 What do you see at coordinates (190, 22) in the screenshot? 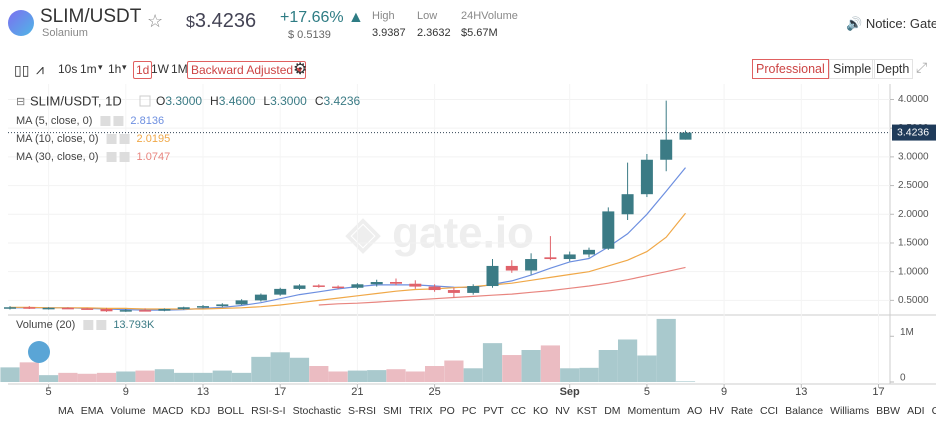
I see `currency: $` at bounding box center [190, 22].